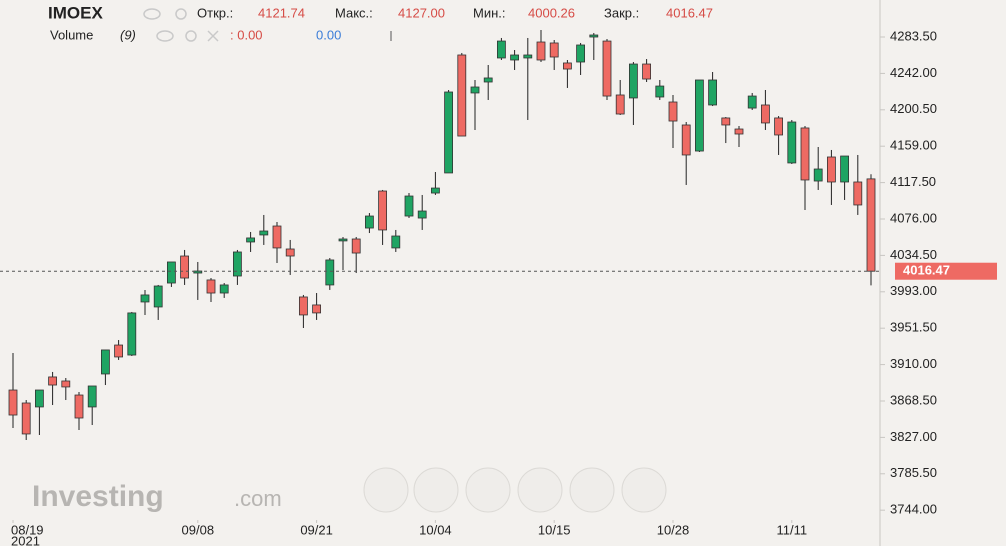  I want to click on volume-value-2: 0.00, so click(328, 34).